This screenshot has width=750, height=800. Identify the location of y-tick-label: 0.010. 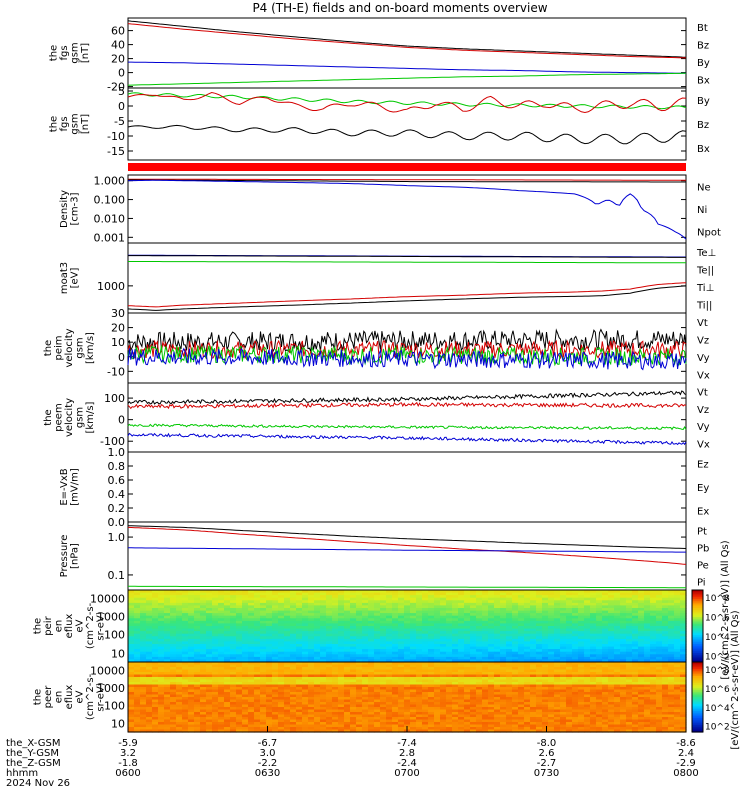
(110, 218).